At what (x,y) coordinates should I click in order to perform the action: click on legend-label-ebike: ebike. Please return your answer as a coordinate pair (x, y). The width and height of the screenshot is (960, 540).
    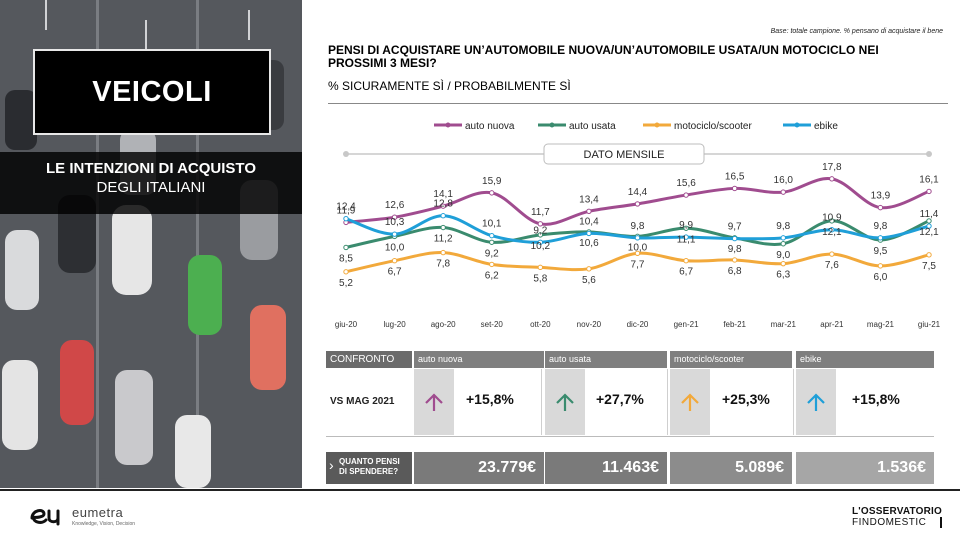
    Looking at the image, I should click on (826, 126).